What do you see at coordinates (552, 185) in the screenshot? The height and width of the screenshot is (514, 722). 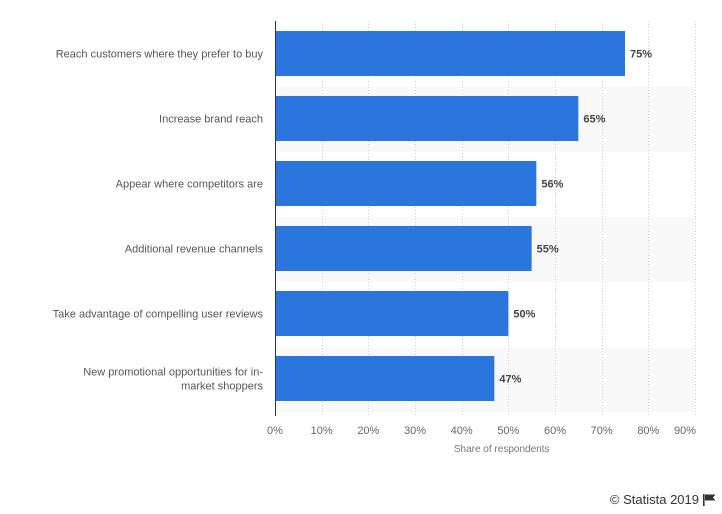 I see `value-label: 56%` at bounding box center [552, 185].